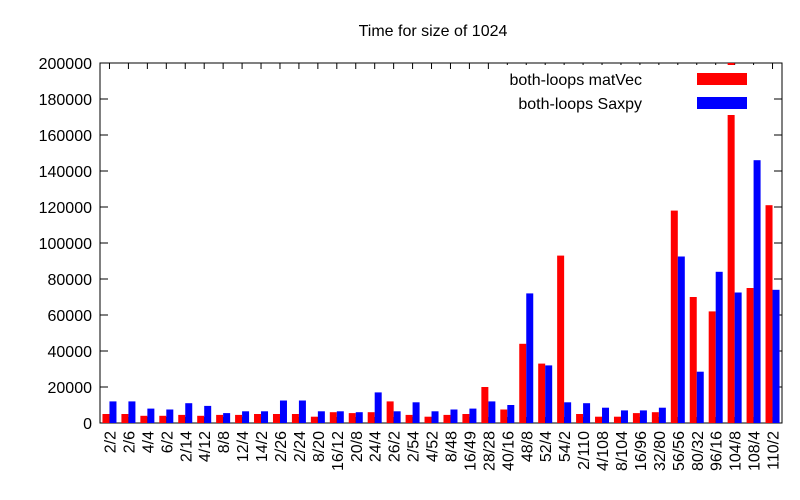 The image size is (800, 500). What do you see at coordinates (414, 446) in the screenshot?
I see `x-tick-label: 2/54` at bounding box center [414, 446].